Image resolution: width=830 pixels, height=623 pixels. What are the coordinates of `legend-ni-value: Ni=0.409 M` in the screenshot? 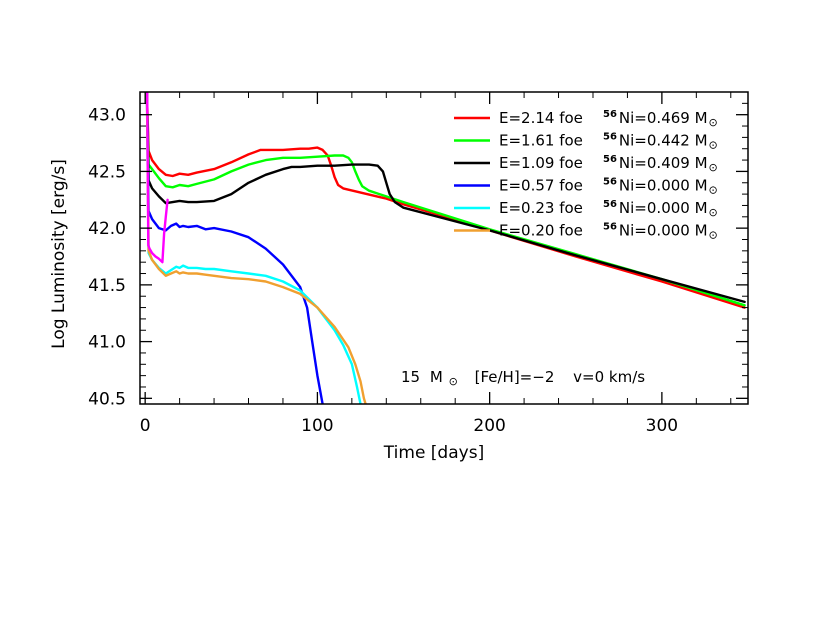 It's located at (663, 163).